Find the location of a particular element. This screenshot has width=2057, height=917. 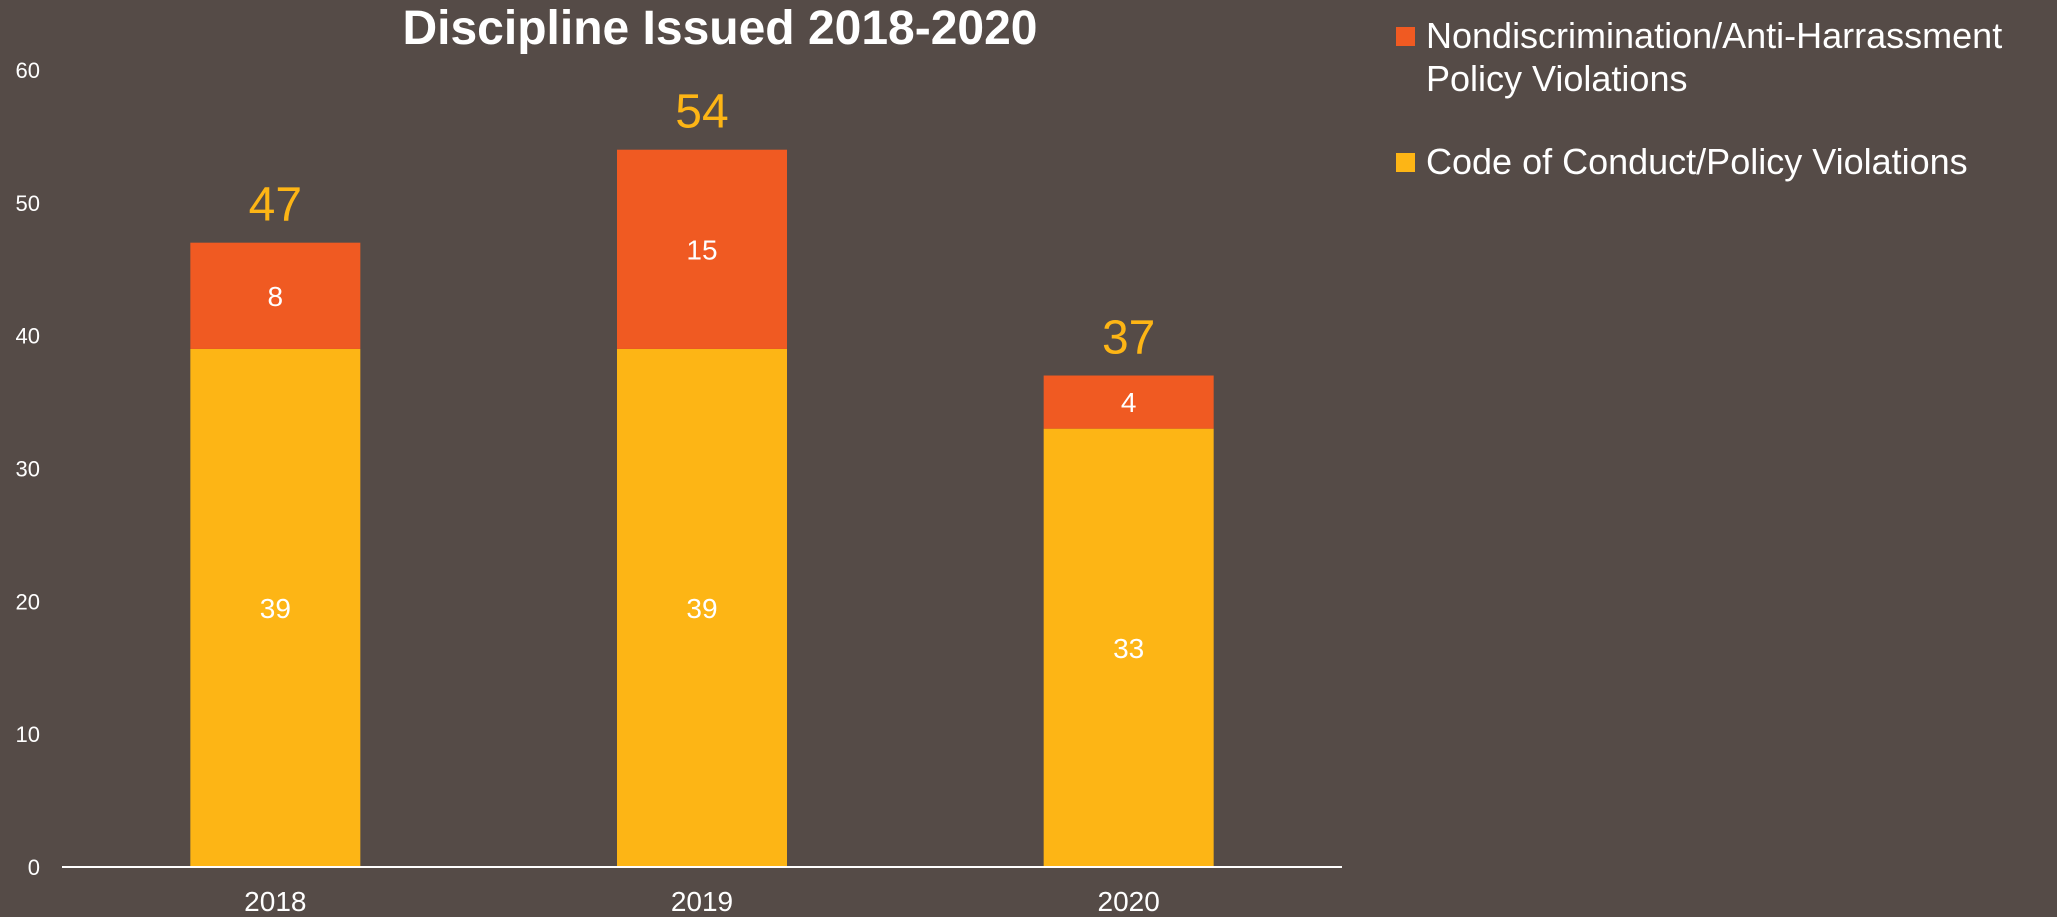

data-label: 33 is located at coordinates (1128, 648).